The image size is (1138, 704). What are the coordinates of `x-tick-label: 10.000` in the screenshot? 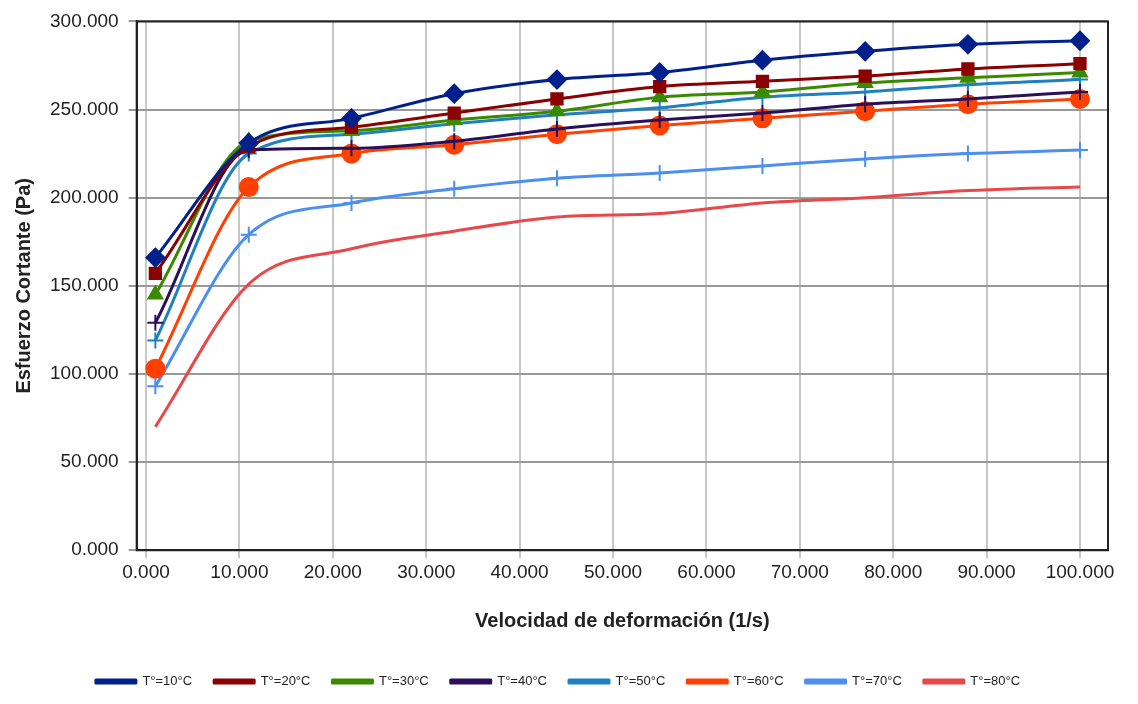 It's located at (239, 571).